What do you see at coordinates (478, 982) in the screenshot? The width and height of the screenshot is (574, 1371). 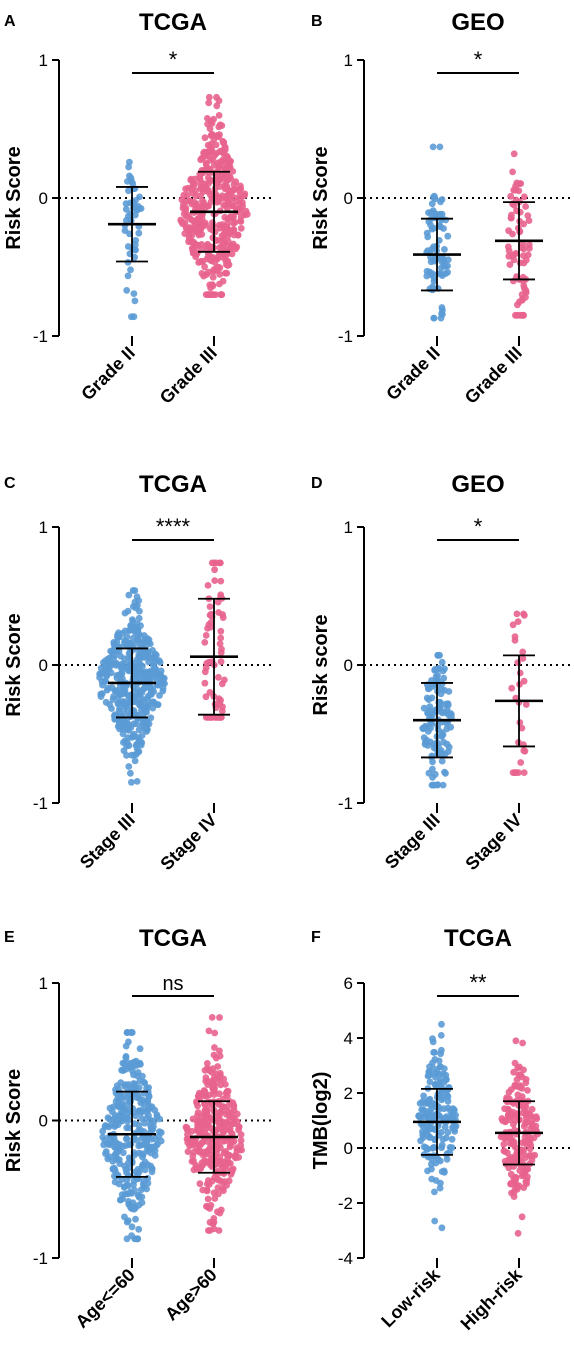 I see `significance-label: **` at bounding box center [478, 982].